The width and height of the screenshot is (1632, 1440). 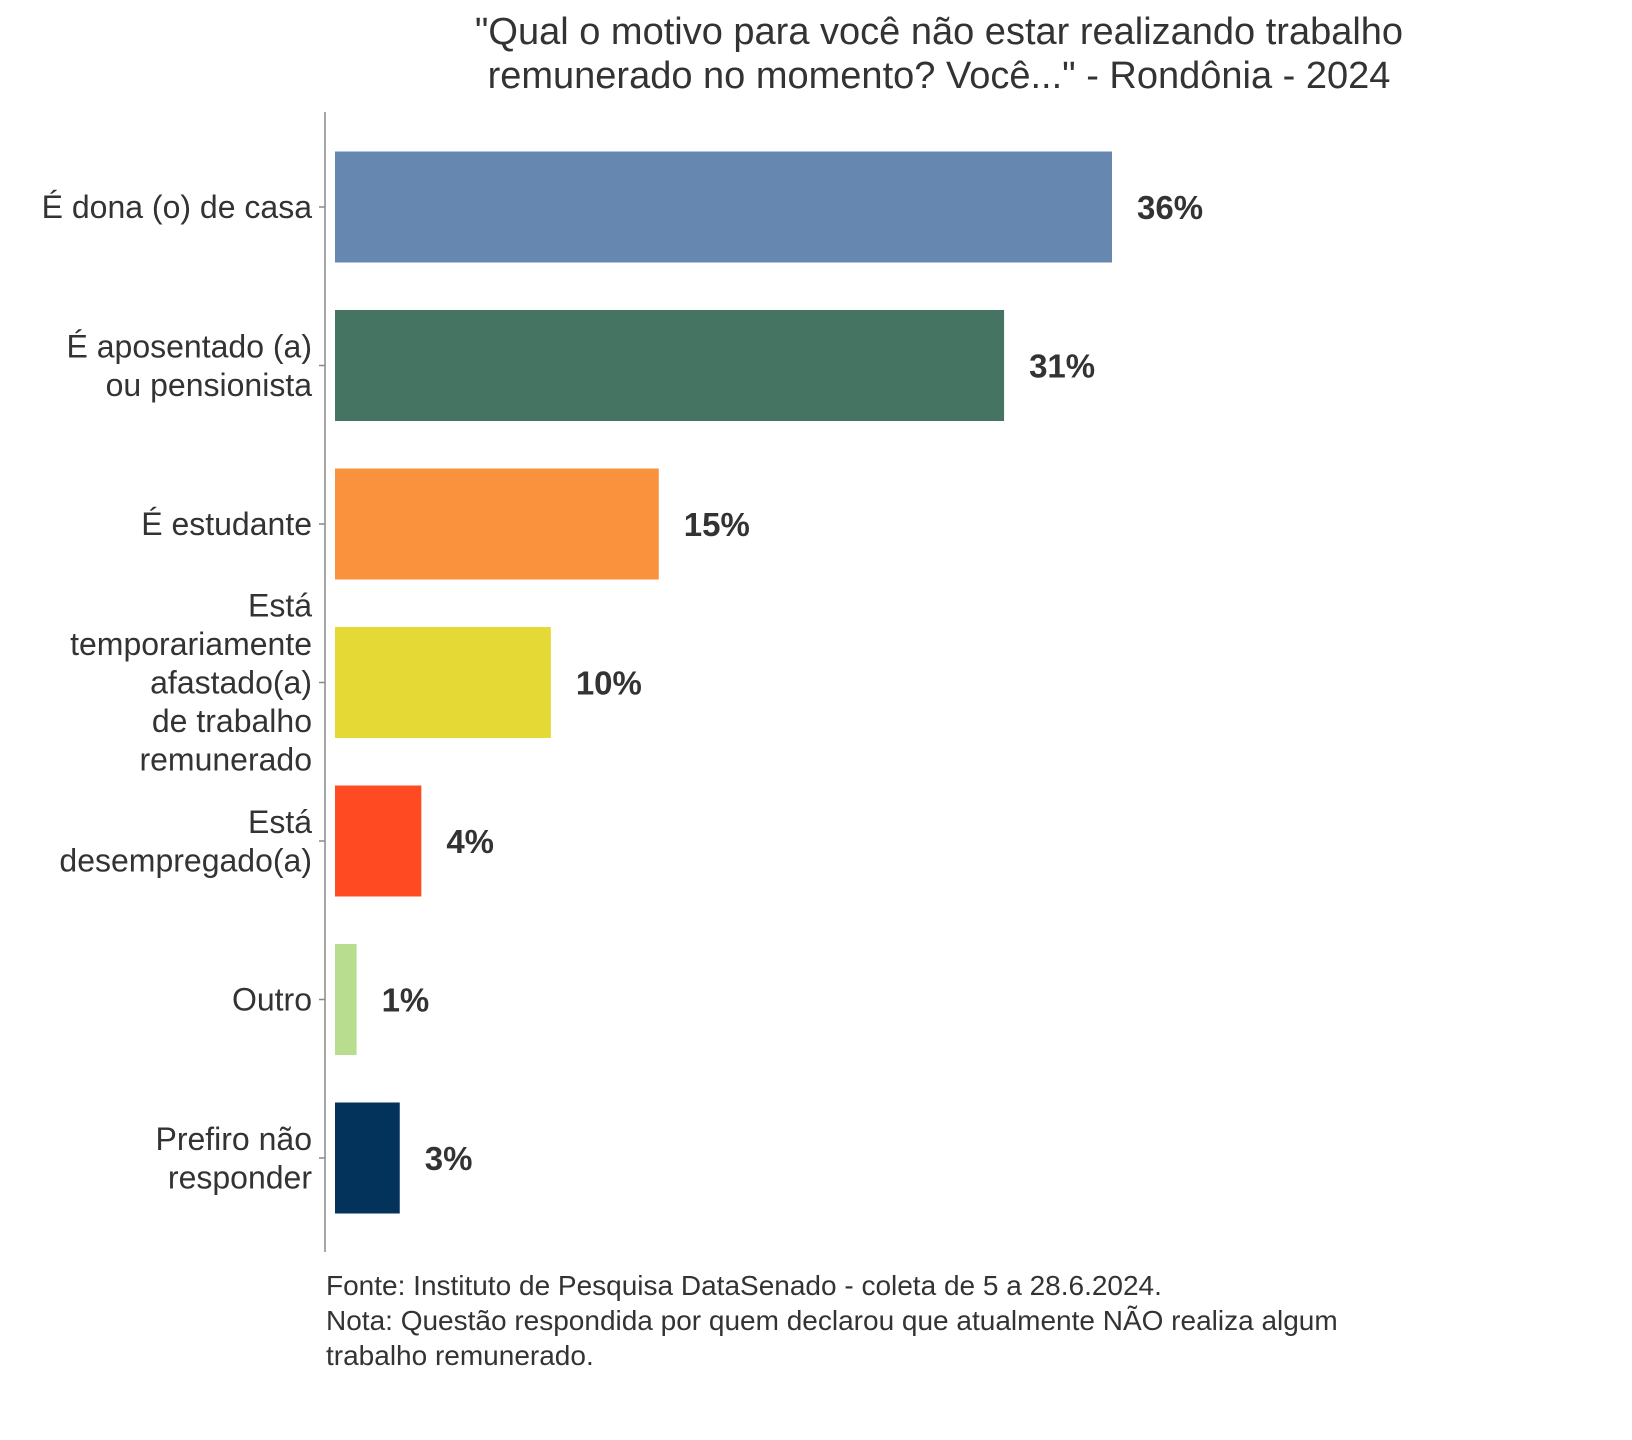 I want to click on data-label: 10%, so click(x=609, y=683).